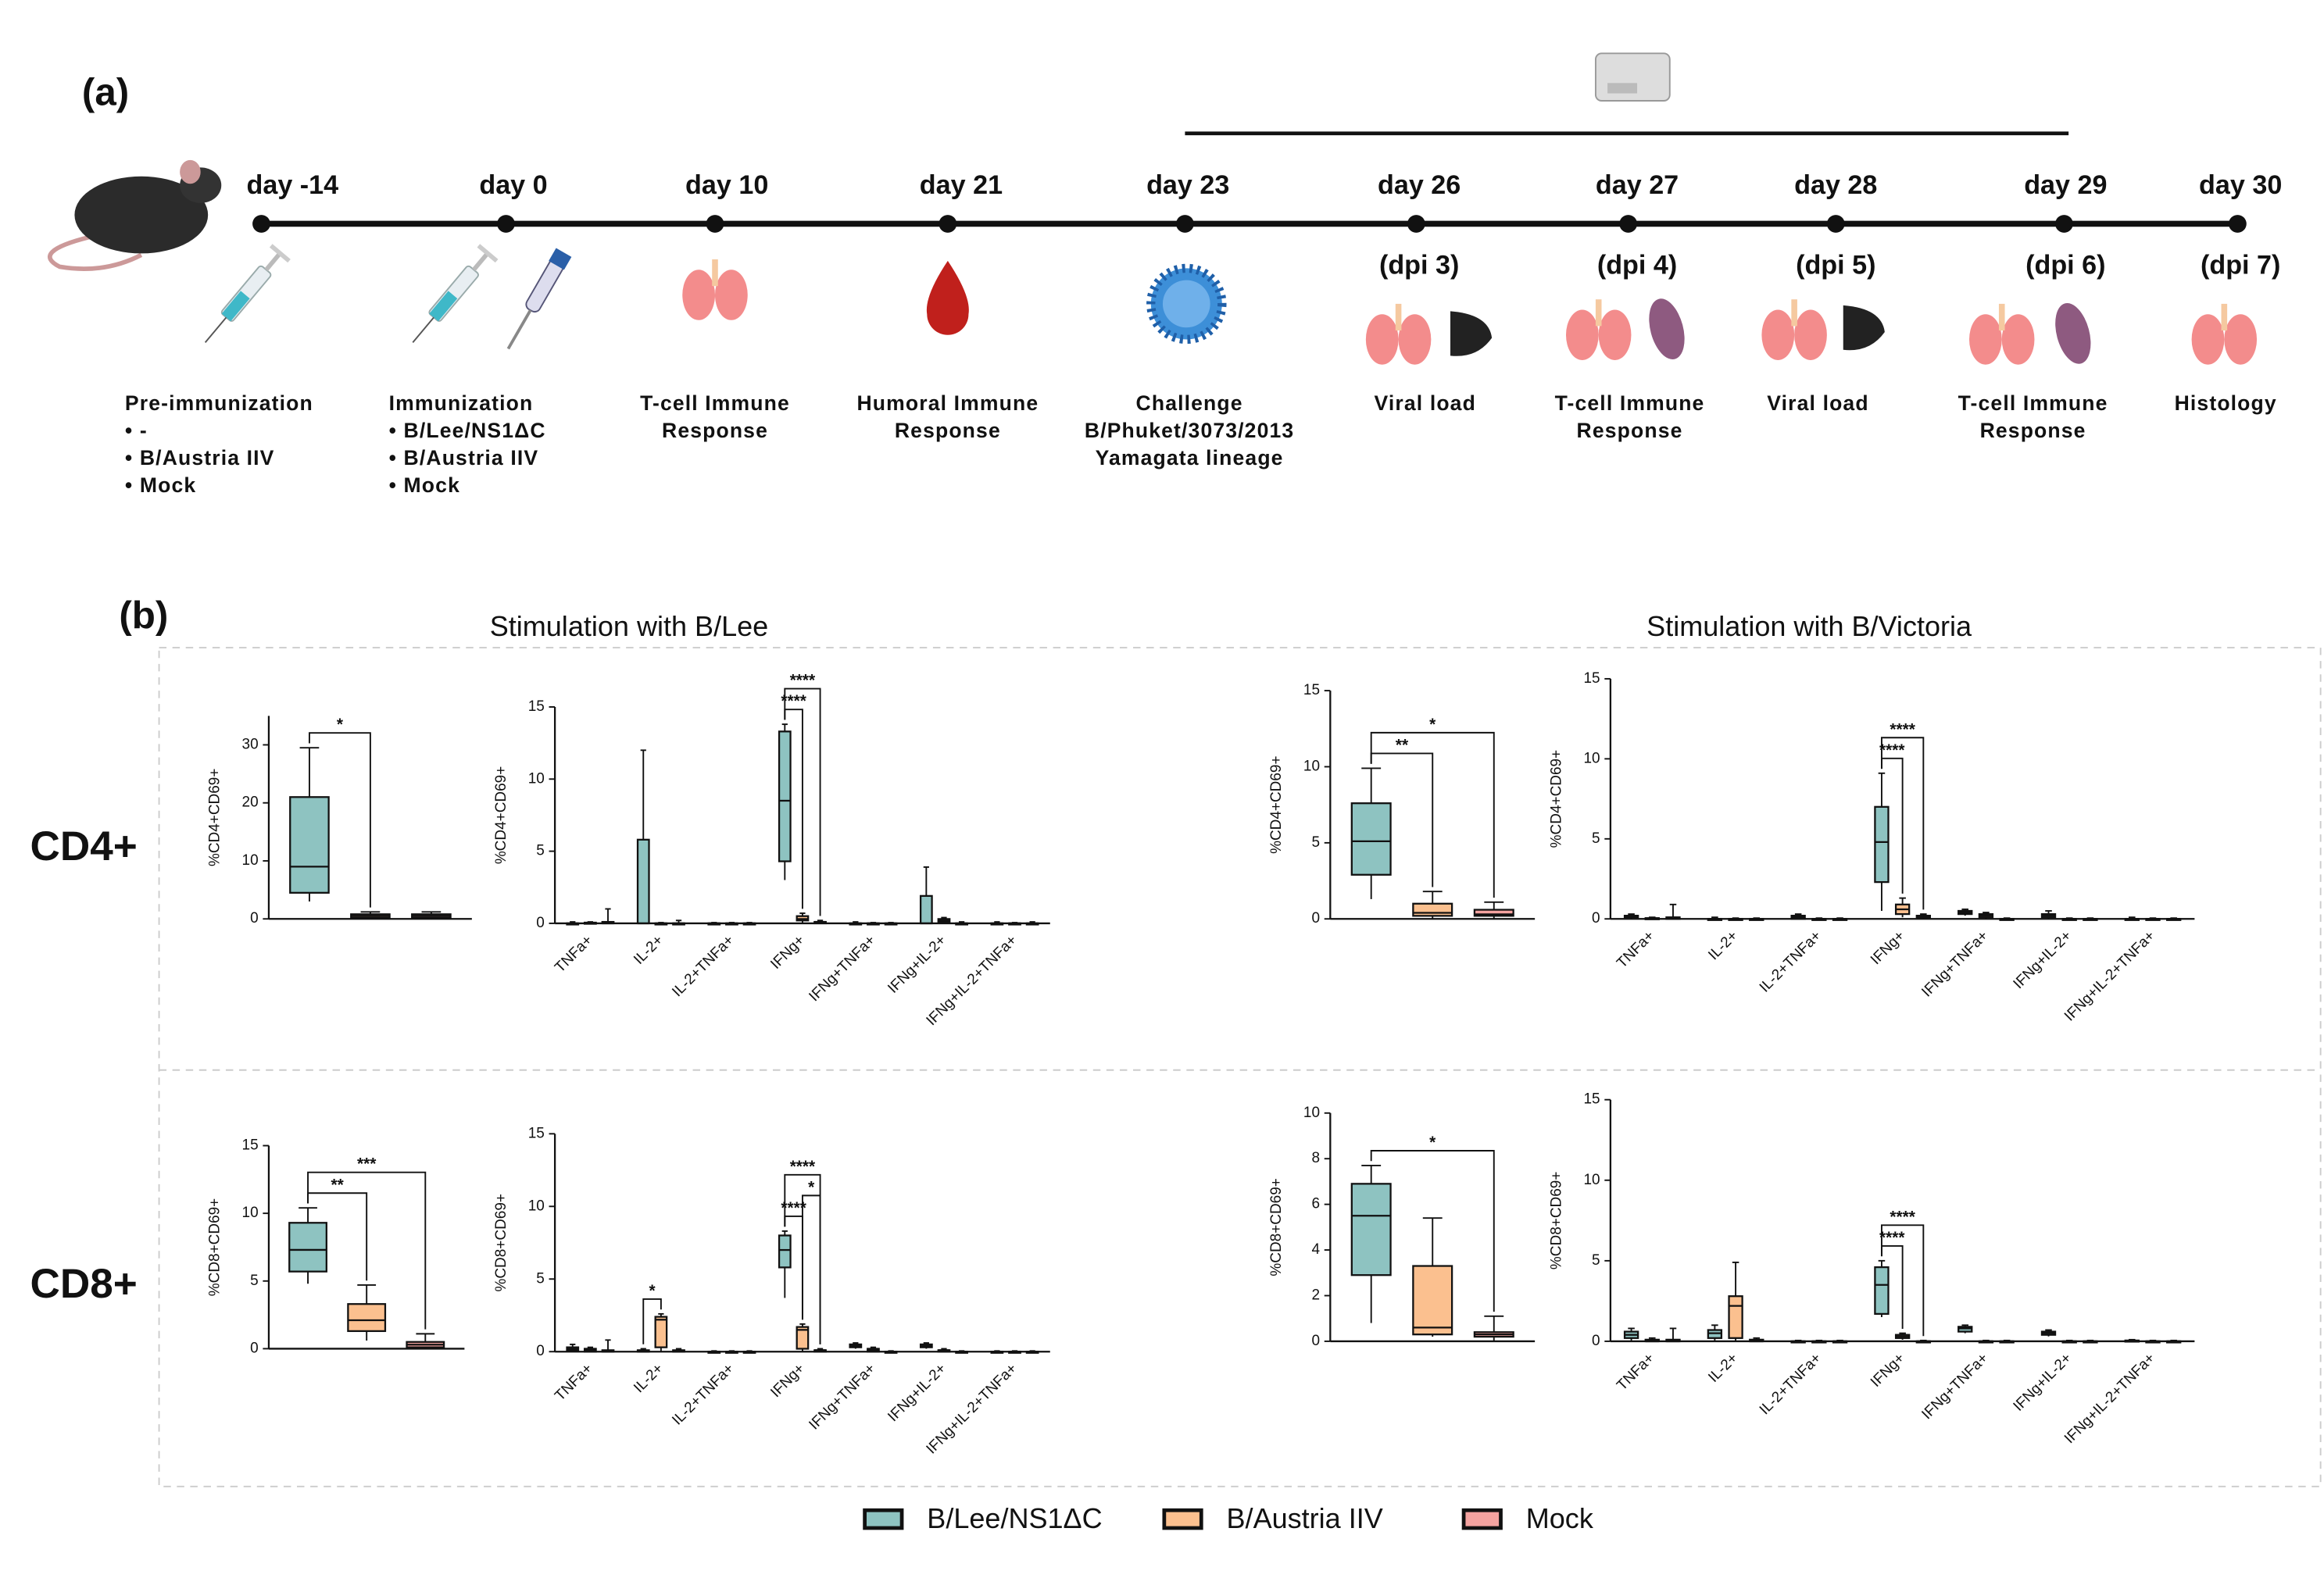 Image resolution: width=2324 pixels, height=1571 pixels. What do you see at coordinates (1315, 1158) in the screenshot?
I see `y-tick-label: 8` at bounding box center [1315, 1158].